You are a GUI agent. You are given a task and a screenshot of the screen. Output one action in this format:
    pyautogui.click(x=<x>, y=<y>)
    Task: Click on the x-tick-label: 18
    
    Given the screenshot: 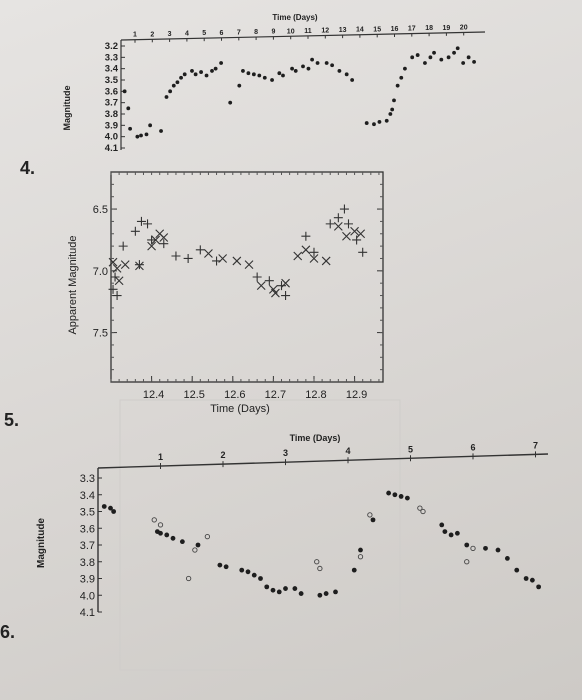 What is the action you would take?
    pyautogui.click(x=429, y=28)
    